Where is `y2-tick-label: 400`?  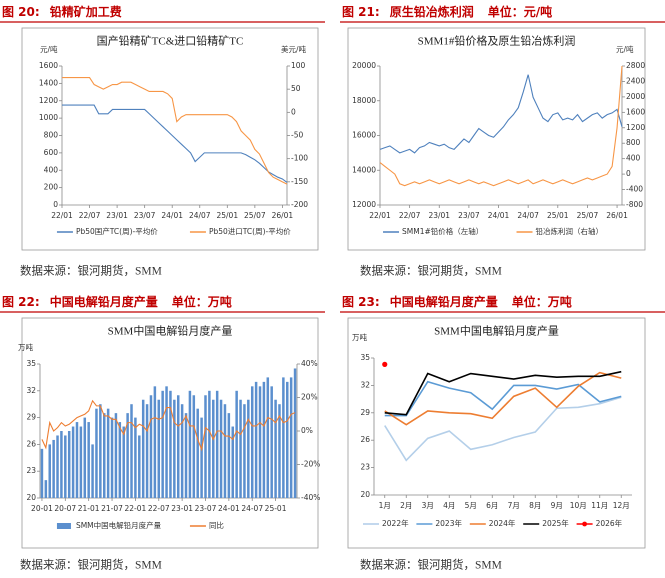 y2-tick-label: 400 is located at coordinates (633, 158).